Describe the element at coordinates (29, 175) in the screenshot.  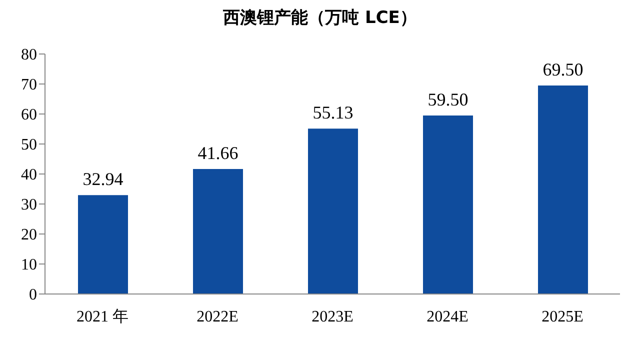
I see `y-tick-label: 40` at that location.